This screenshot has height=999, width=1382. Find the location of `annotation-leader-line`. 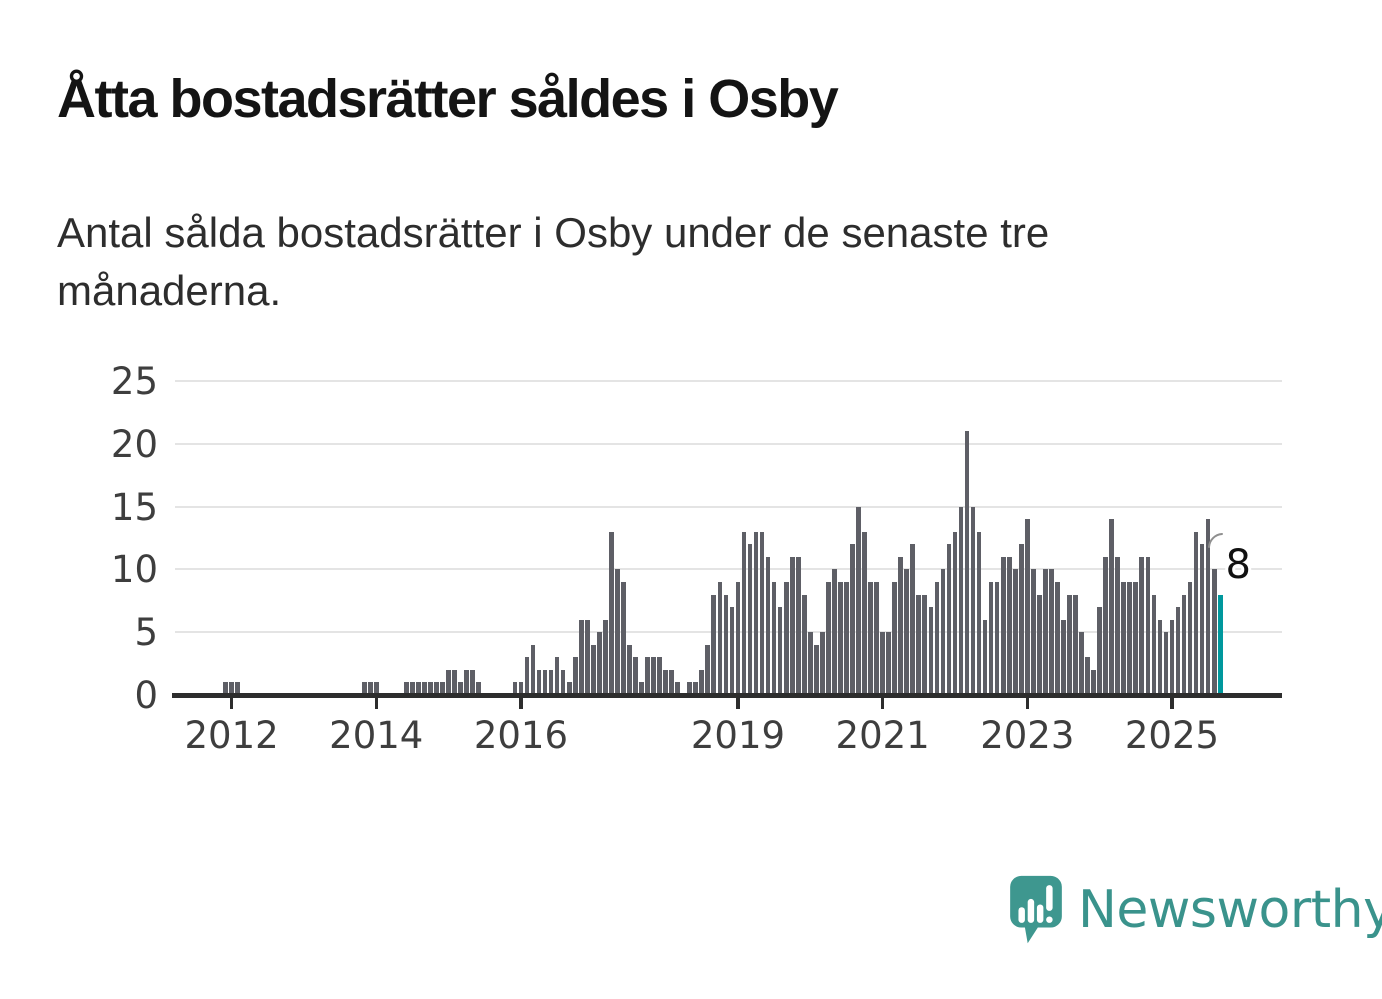

annotation-leader-line is located at coordinates (1215, 542).